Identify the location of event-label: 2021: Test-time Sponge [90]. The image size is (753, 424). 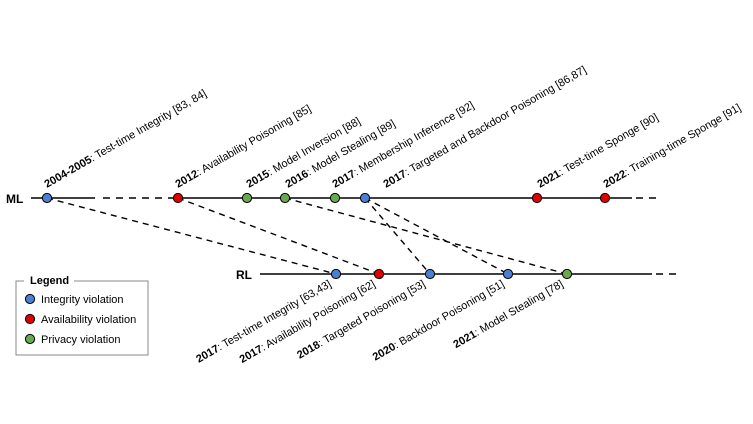
(598, 151).